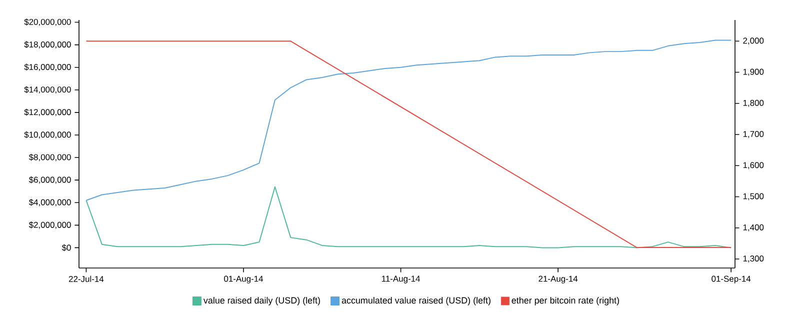  I want to click on y-tick-label: $6,000,000, so click(49, 180).